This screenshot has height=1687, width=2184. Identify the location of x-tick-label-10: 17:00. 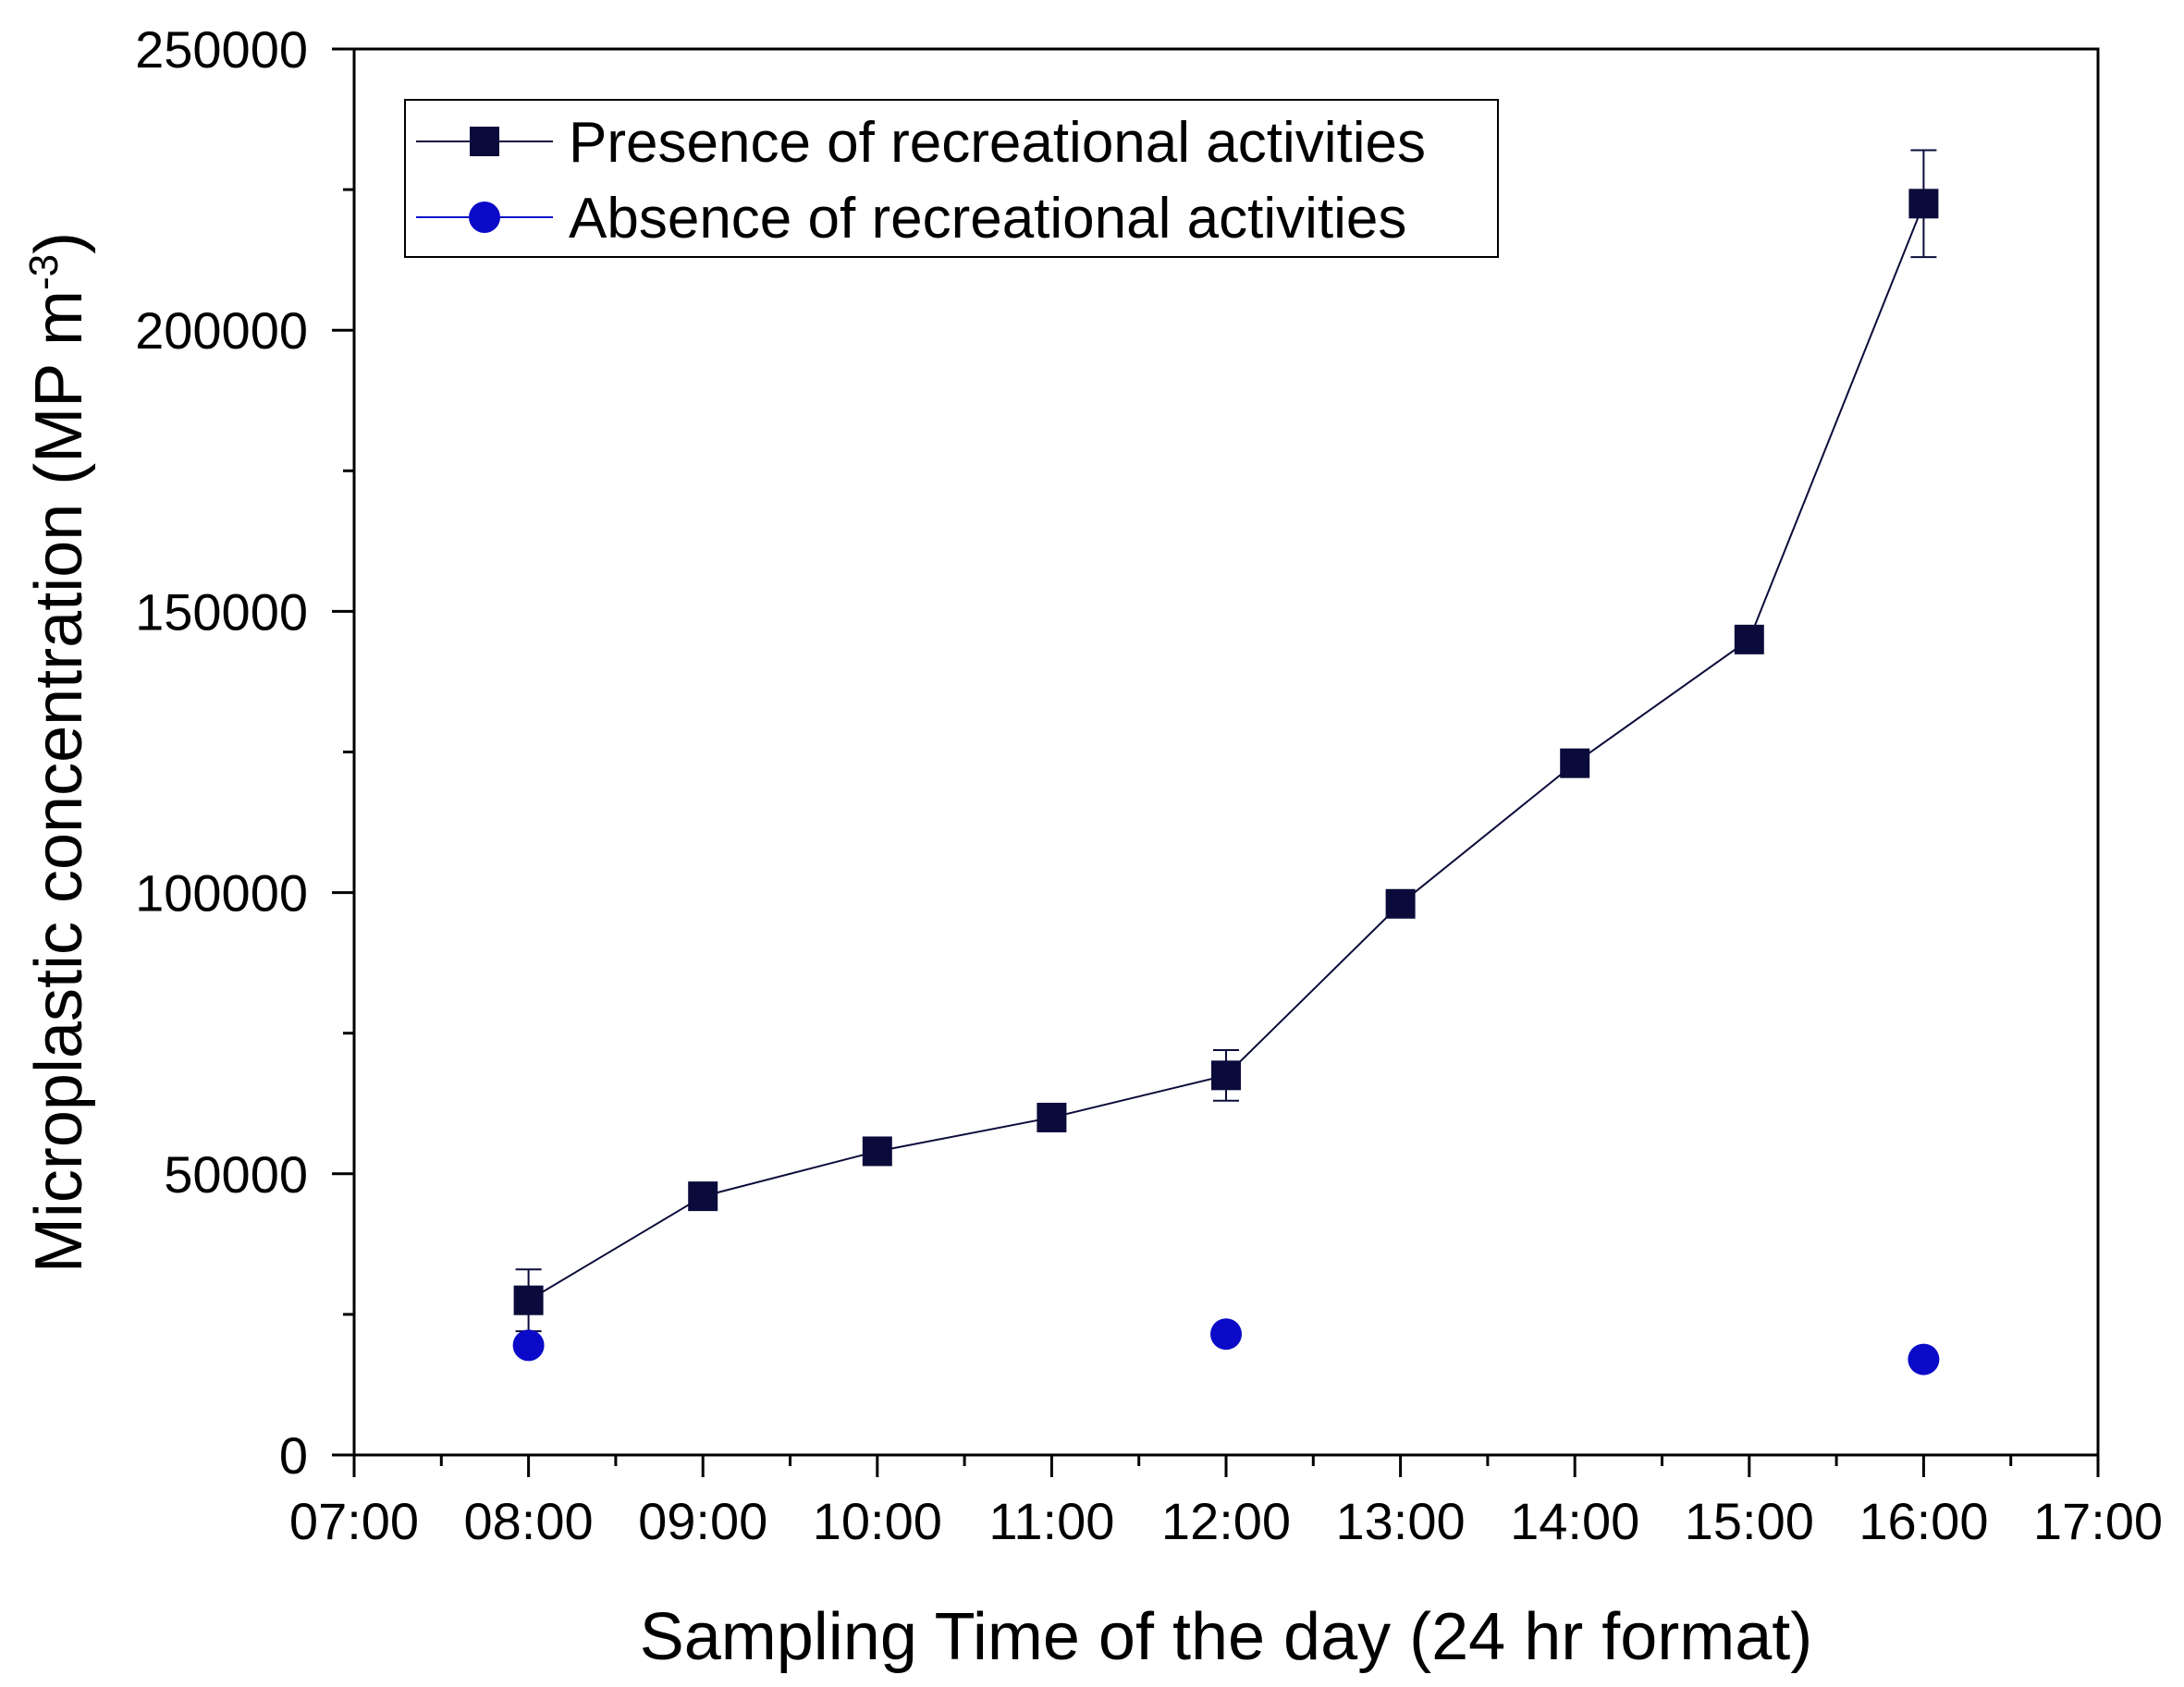
(2098, 1521).